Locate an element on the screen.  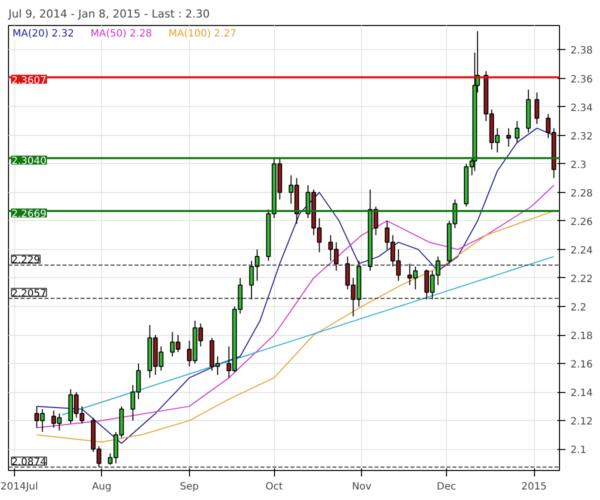
chart-title: Jul 9, 2014 - Jan 8, 2015 - Last : 2.30 is located at coordinates (109, 14).